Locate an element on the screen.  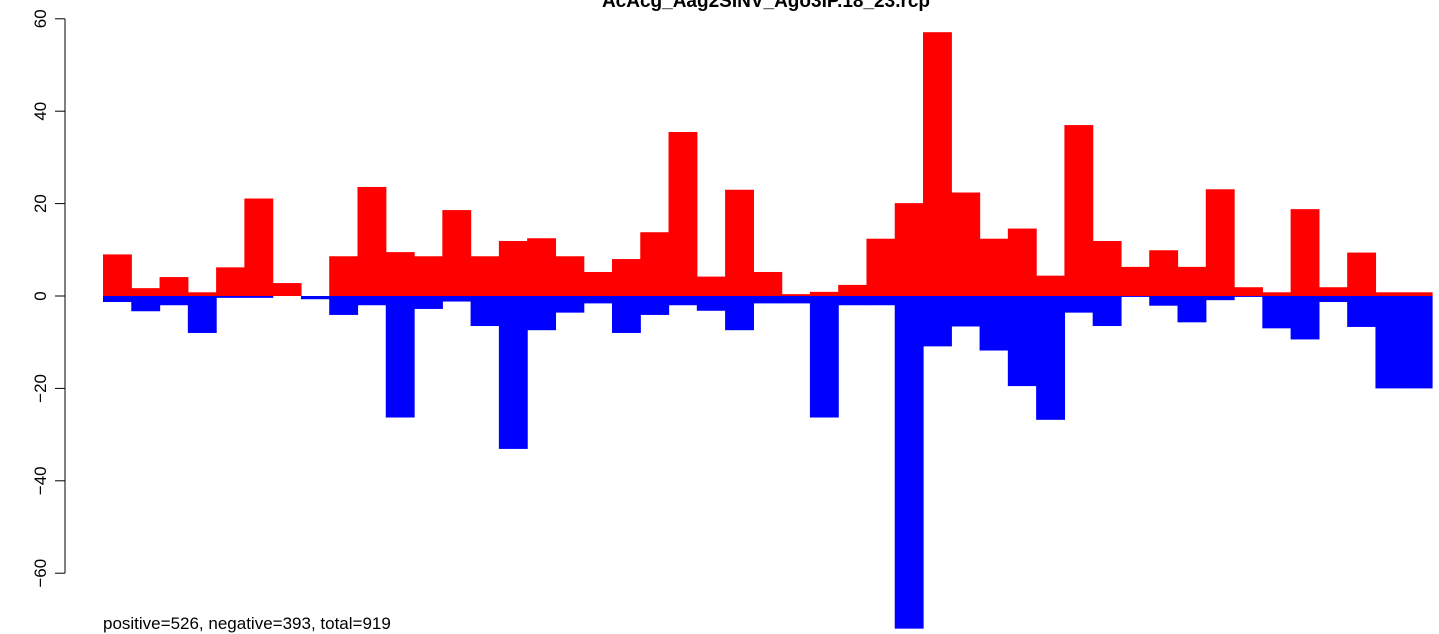
y-axis: −60 −40 −20 0 20 40 60 is located at coordinates (48, 298).